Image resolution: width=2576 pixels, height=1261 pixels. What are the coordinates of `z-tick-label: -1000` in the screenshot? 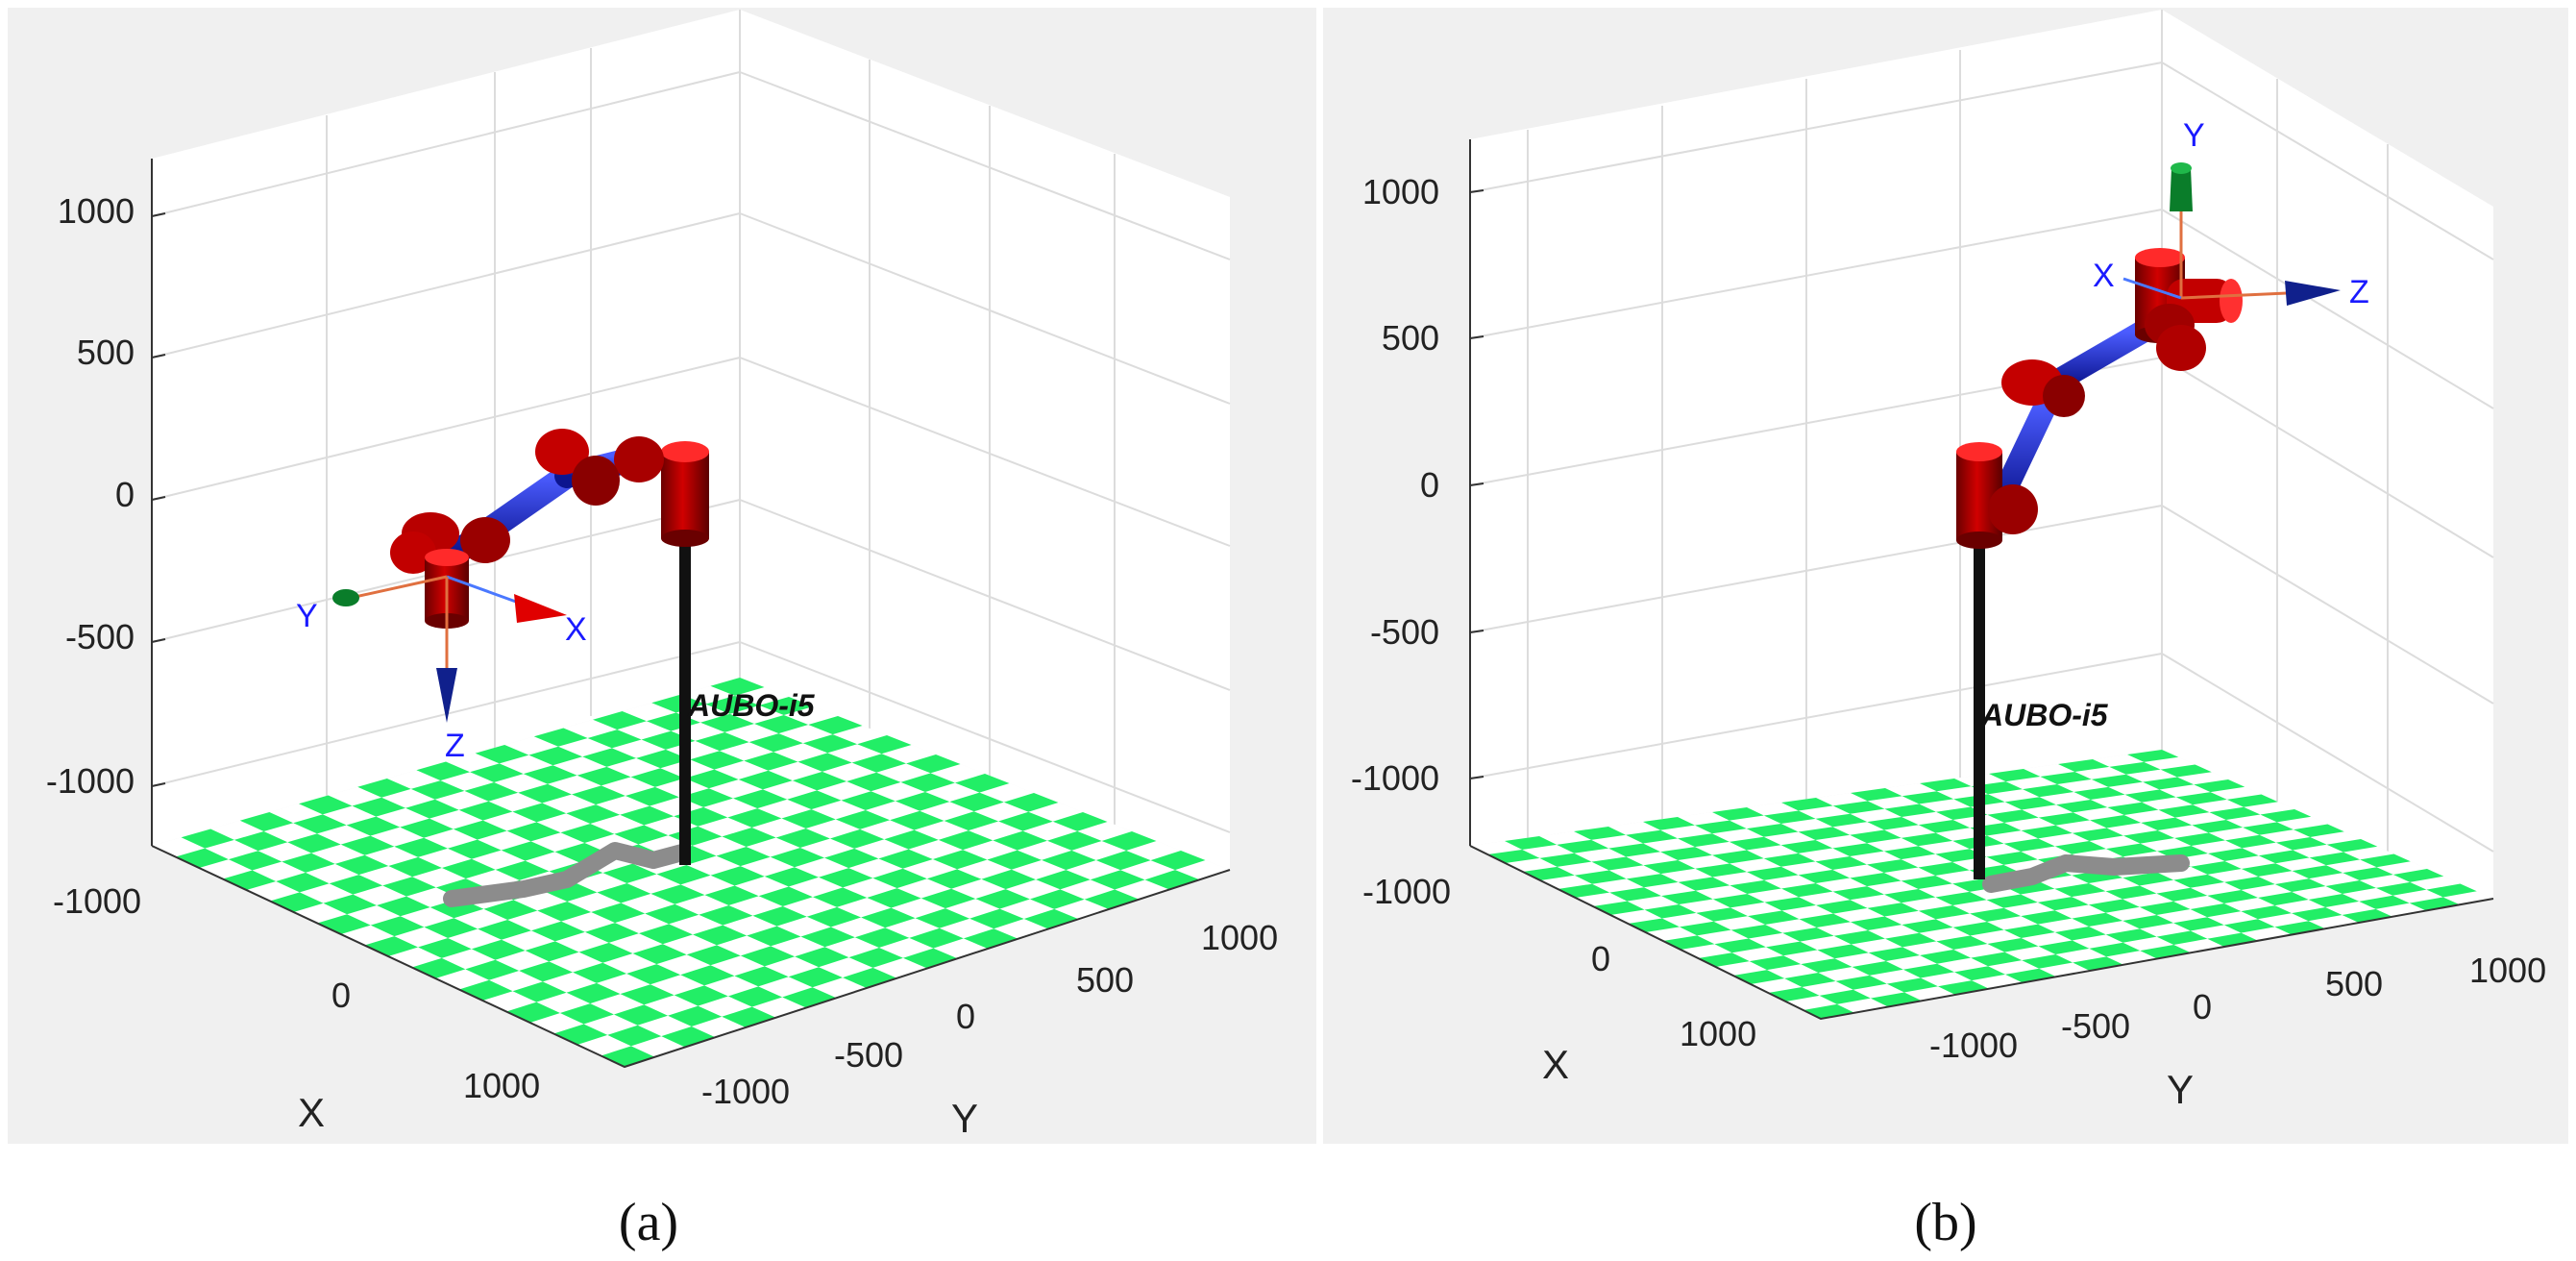 It's located at (90, 781).